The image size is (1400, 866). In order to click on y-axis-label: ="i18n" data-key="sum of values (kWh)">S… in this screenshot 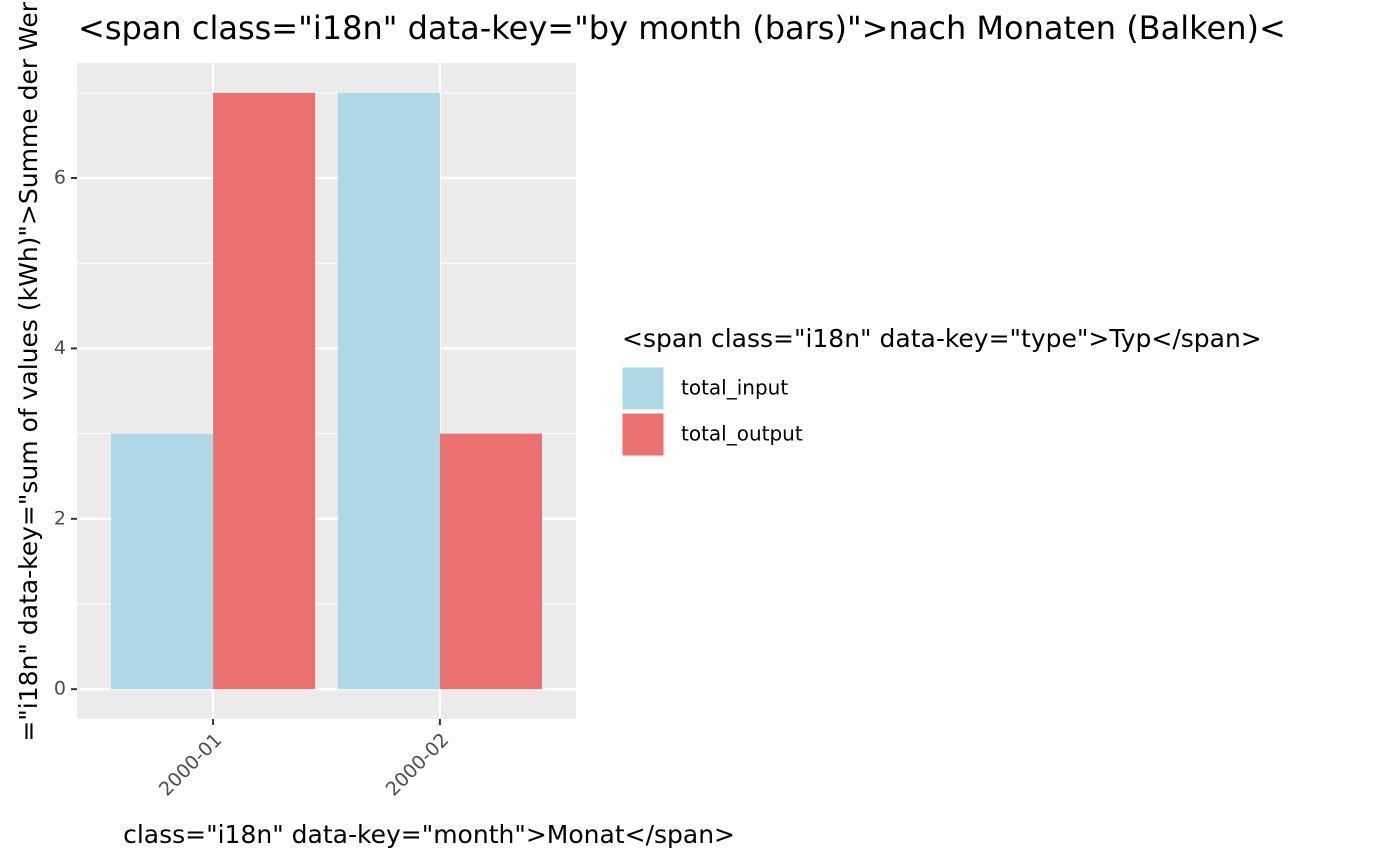, I will do `click(28, 371)`.